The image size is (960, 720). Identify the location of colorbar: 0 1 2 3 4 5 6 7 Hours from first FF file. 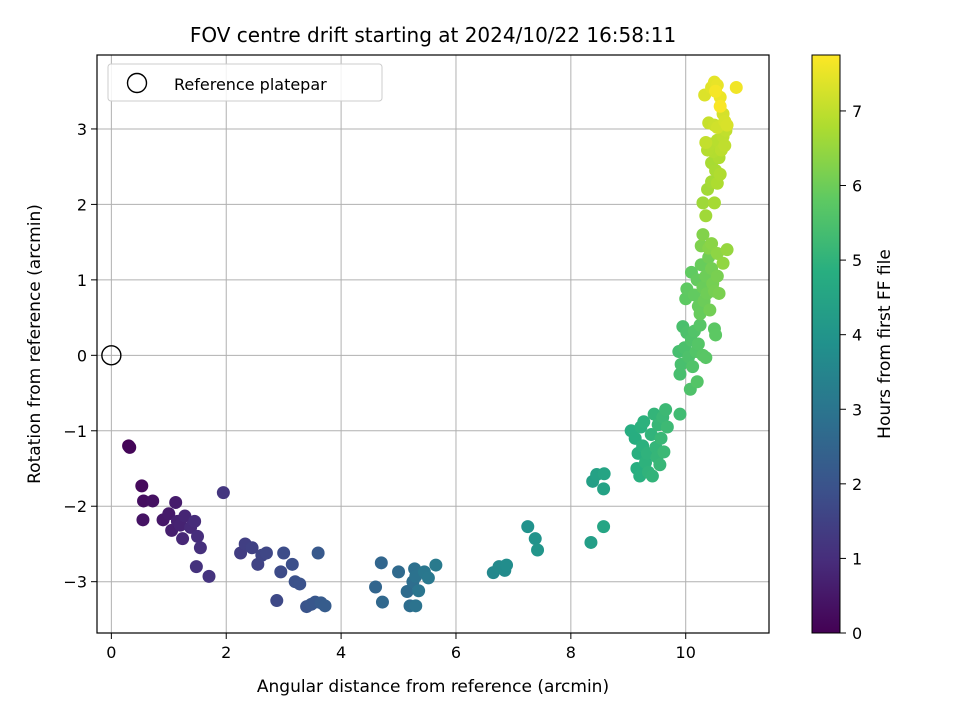
(853, 348).